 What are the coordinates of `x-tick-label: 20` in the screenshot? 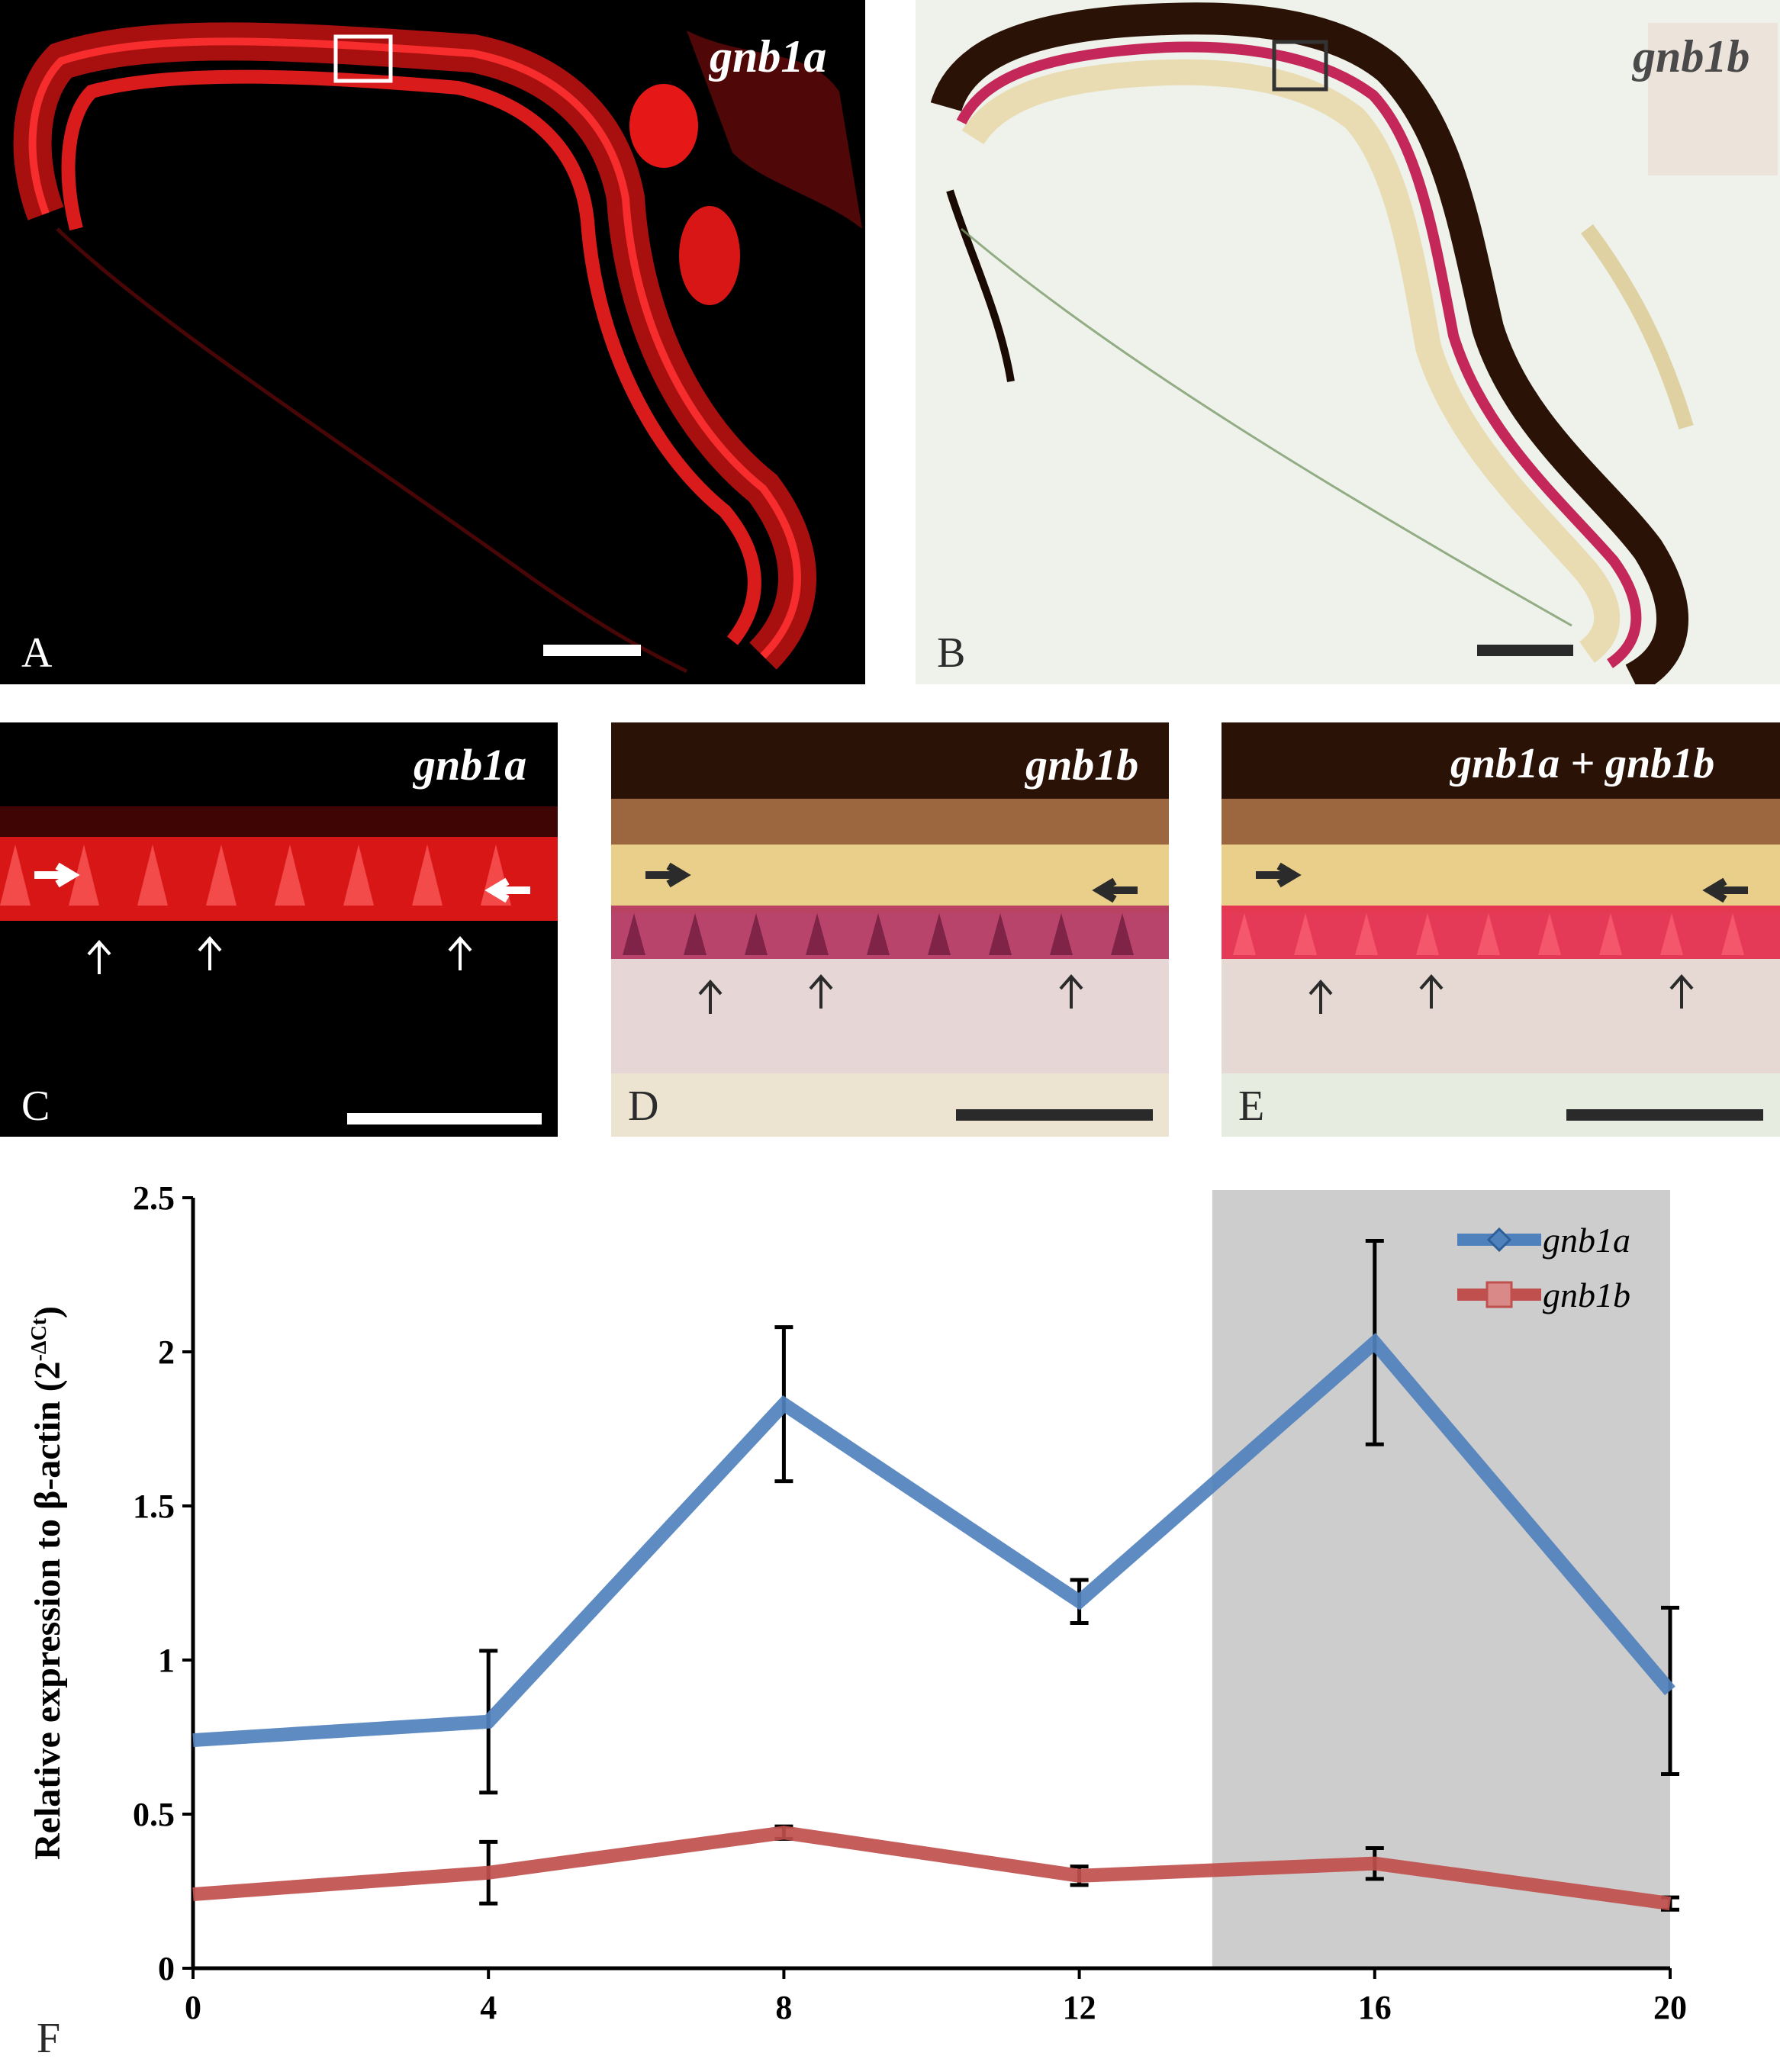 It's located at (1670, 2007).